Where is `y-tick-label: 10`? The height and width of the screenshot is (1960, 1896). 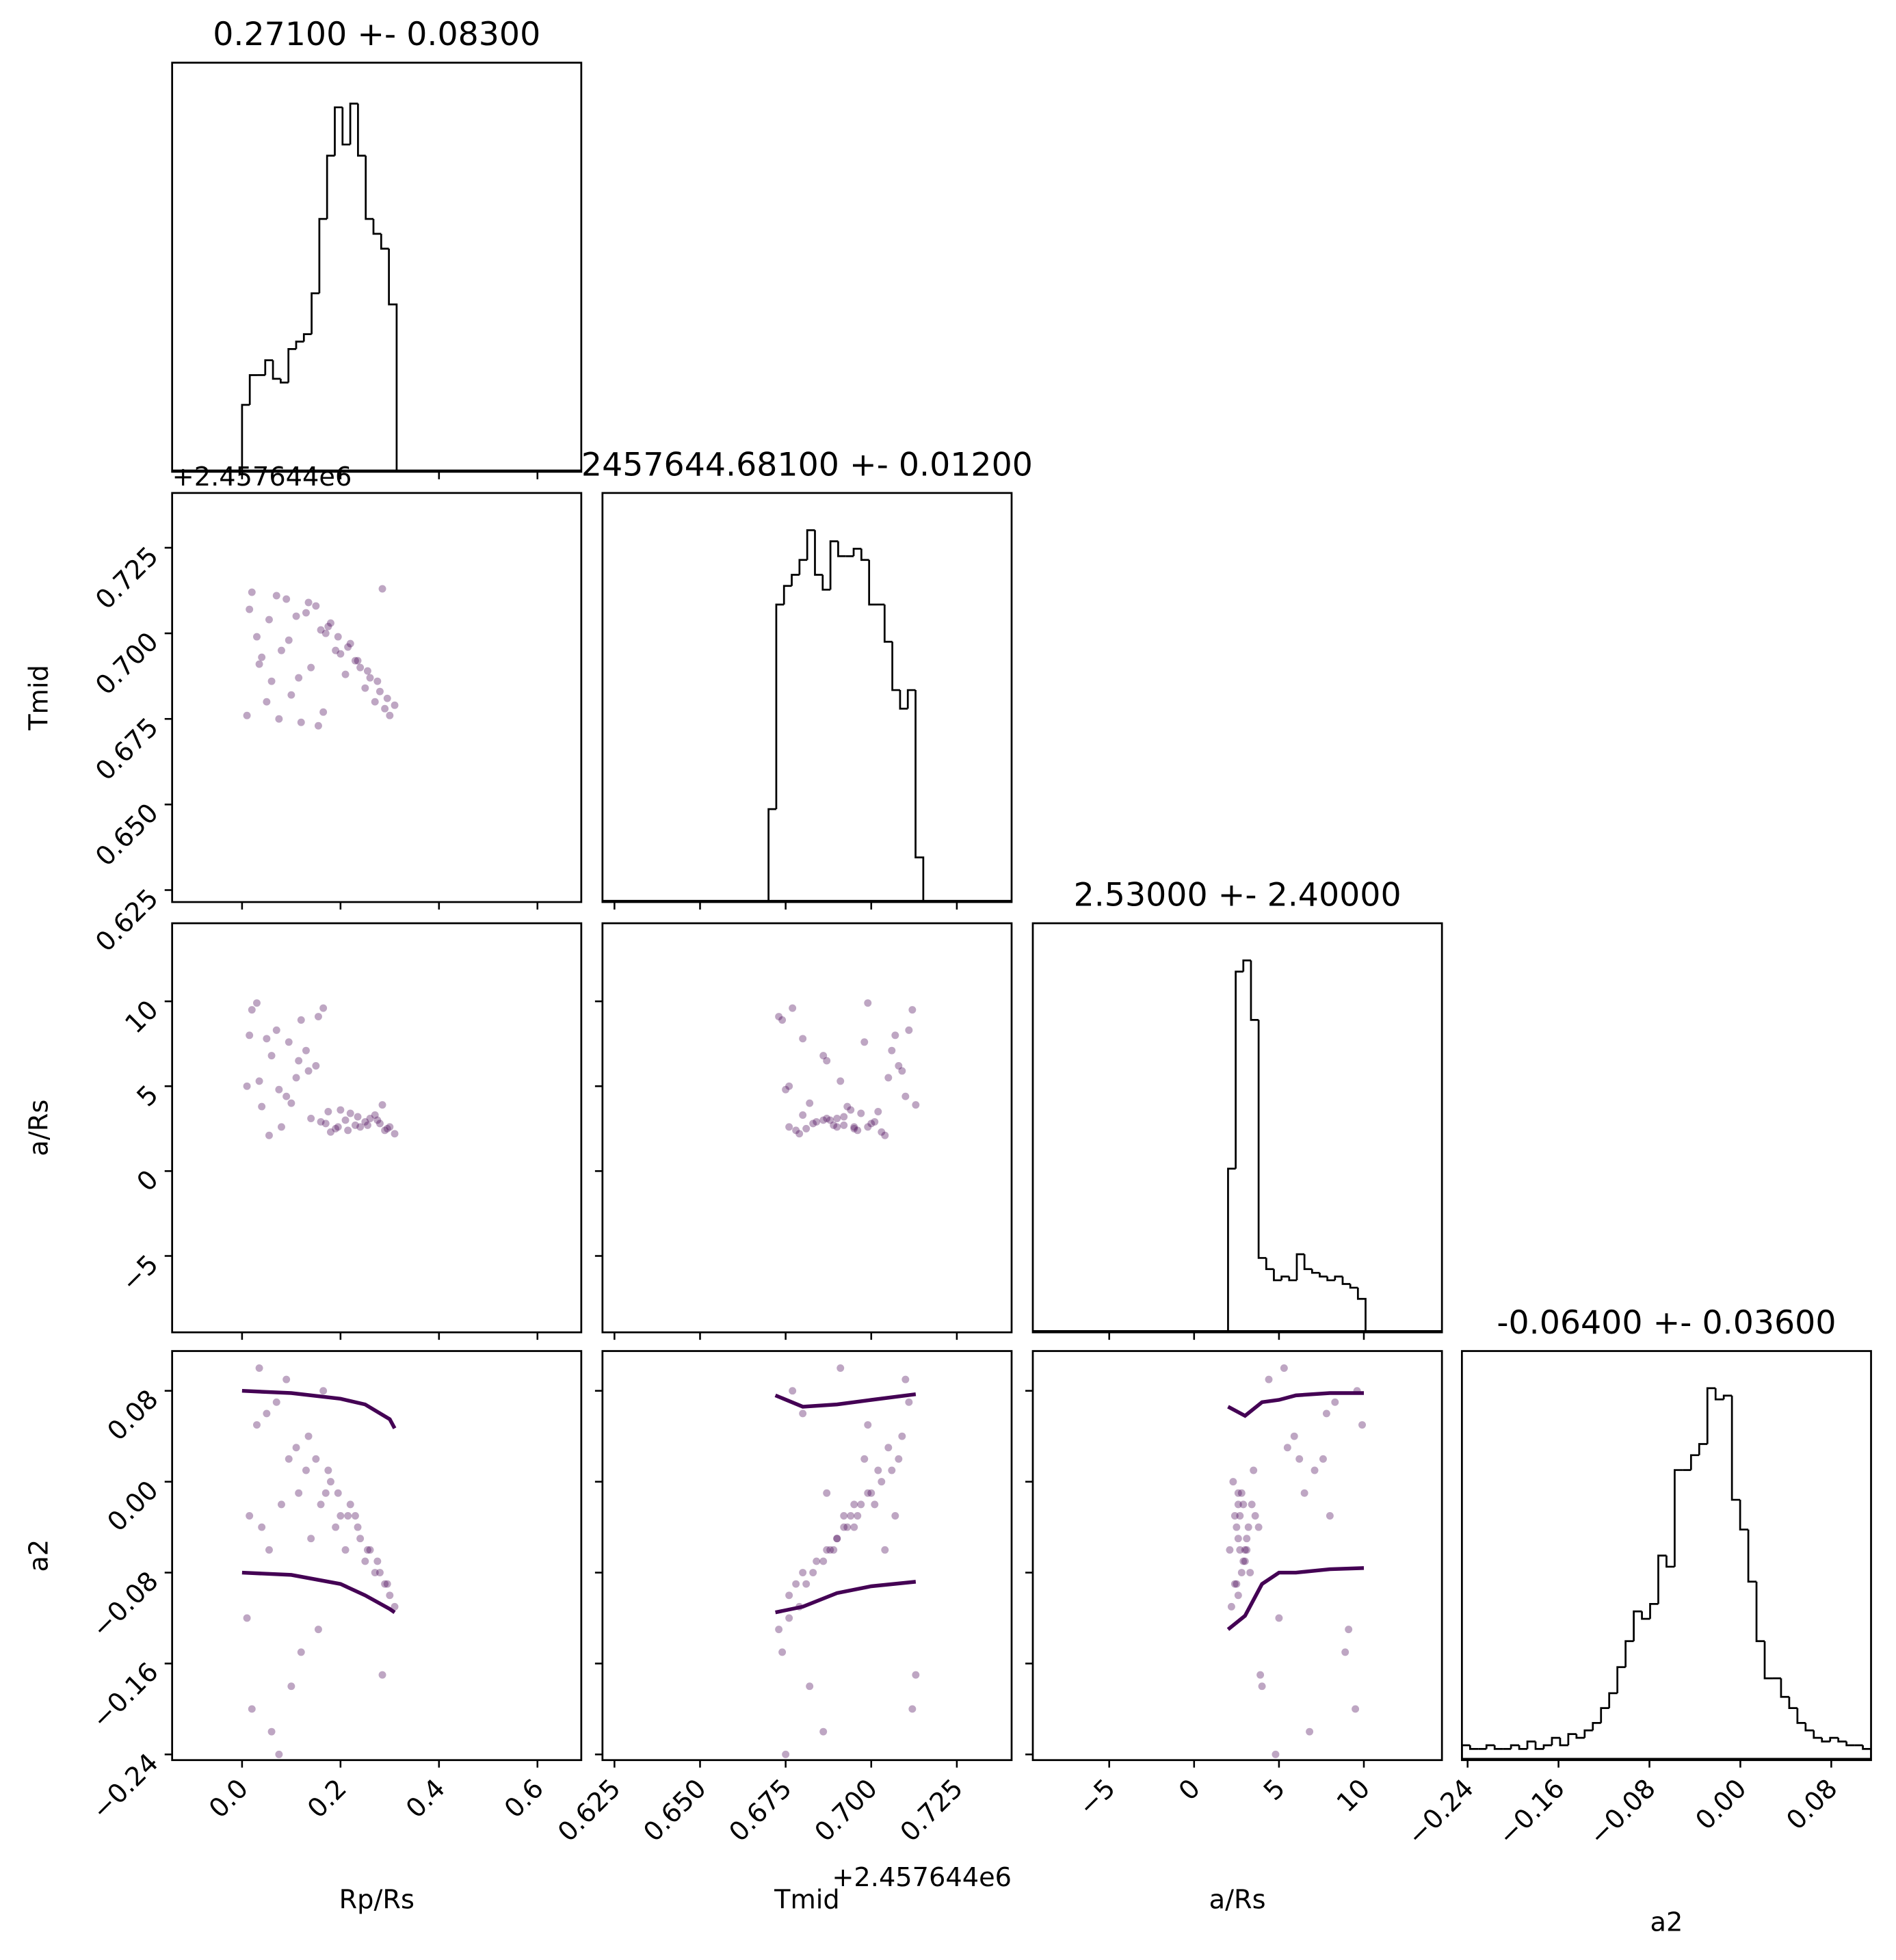 y-tick-label: 10 is located at coordinates (141, 1016).